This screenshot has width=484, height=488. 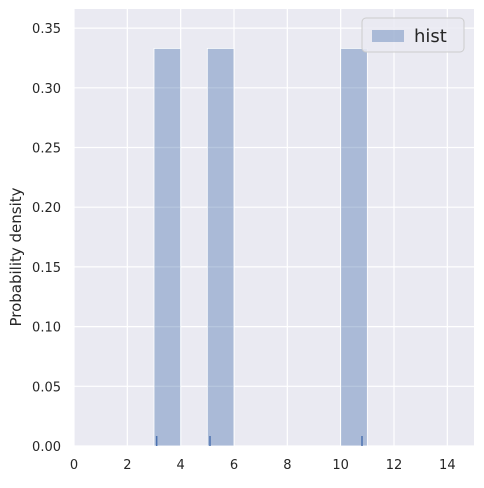 What do you see at coordinates (16, 256) in the screenshot?
I see `y-axis-label: Probability density` at bounding box center [16, 256].